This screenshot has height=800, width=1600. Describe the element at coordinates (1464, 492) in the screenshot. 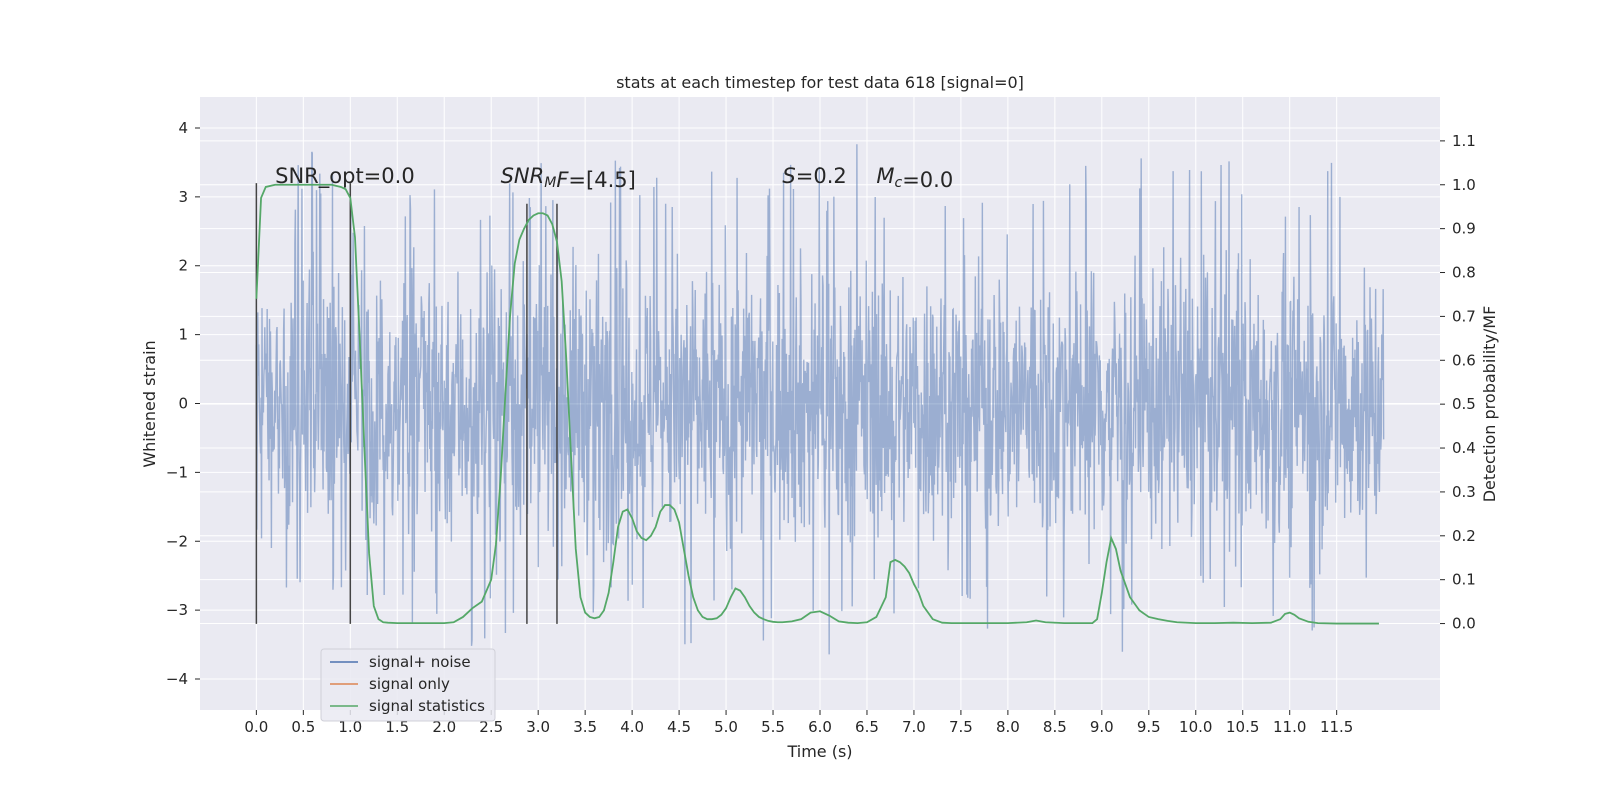

I see `y2-tick-label: 0.3` at that location.